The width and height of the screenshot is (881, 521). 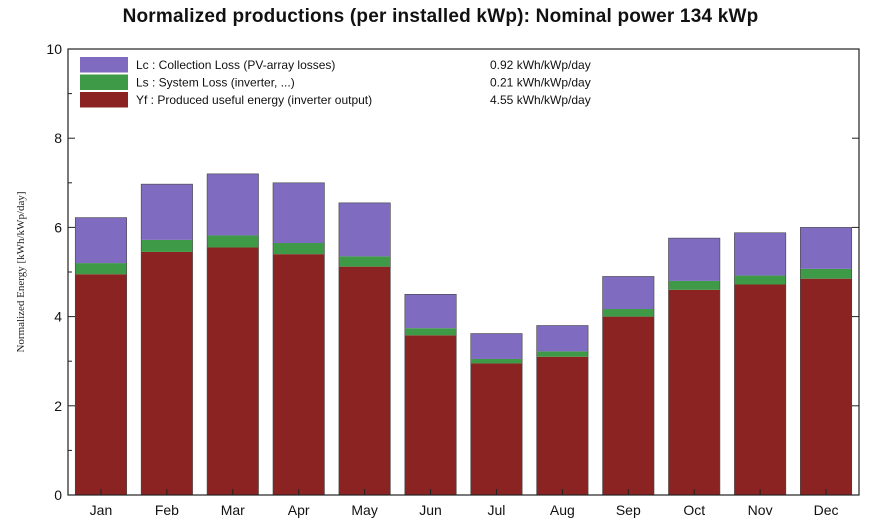 I want to click on bar-ls-sep, so click(x=628, y=313).